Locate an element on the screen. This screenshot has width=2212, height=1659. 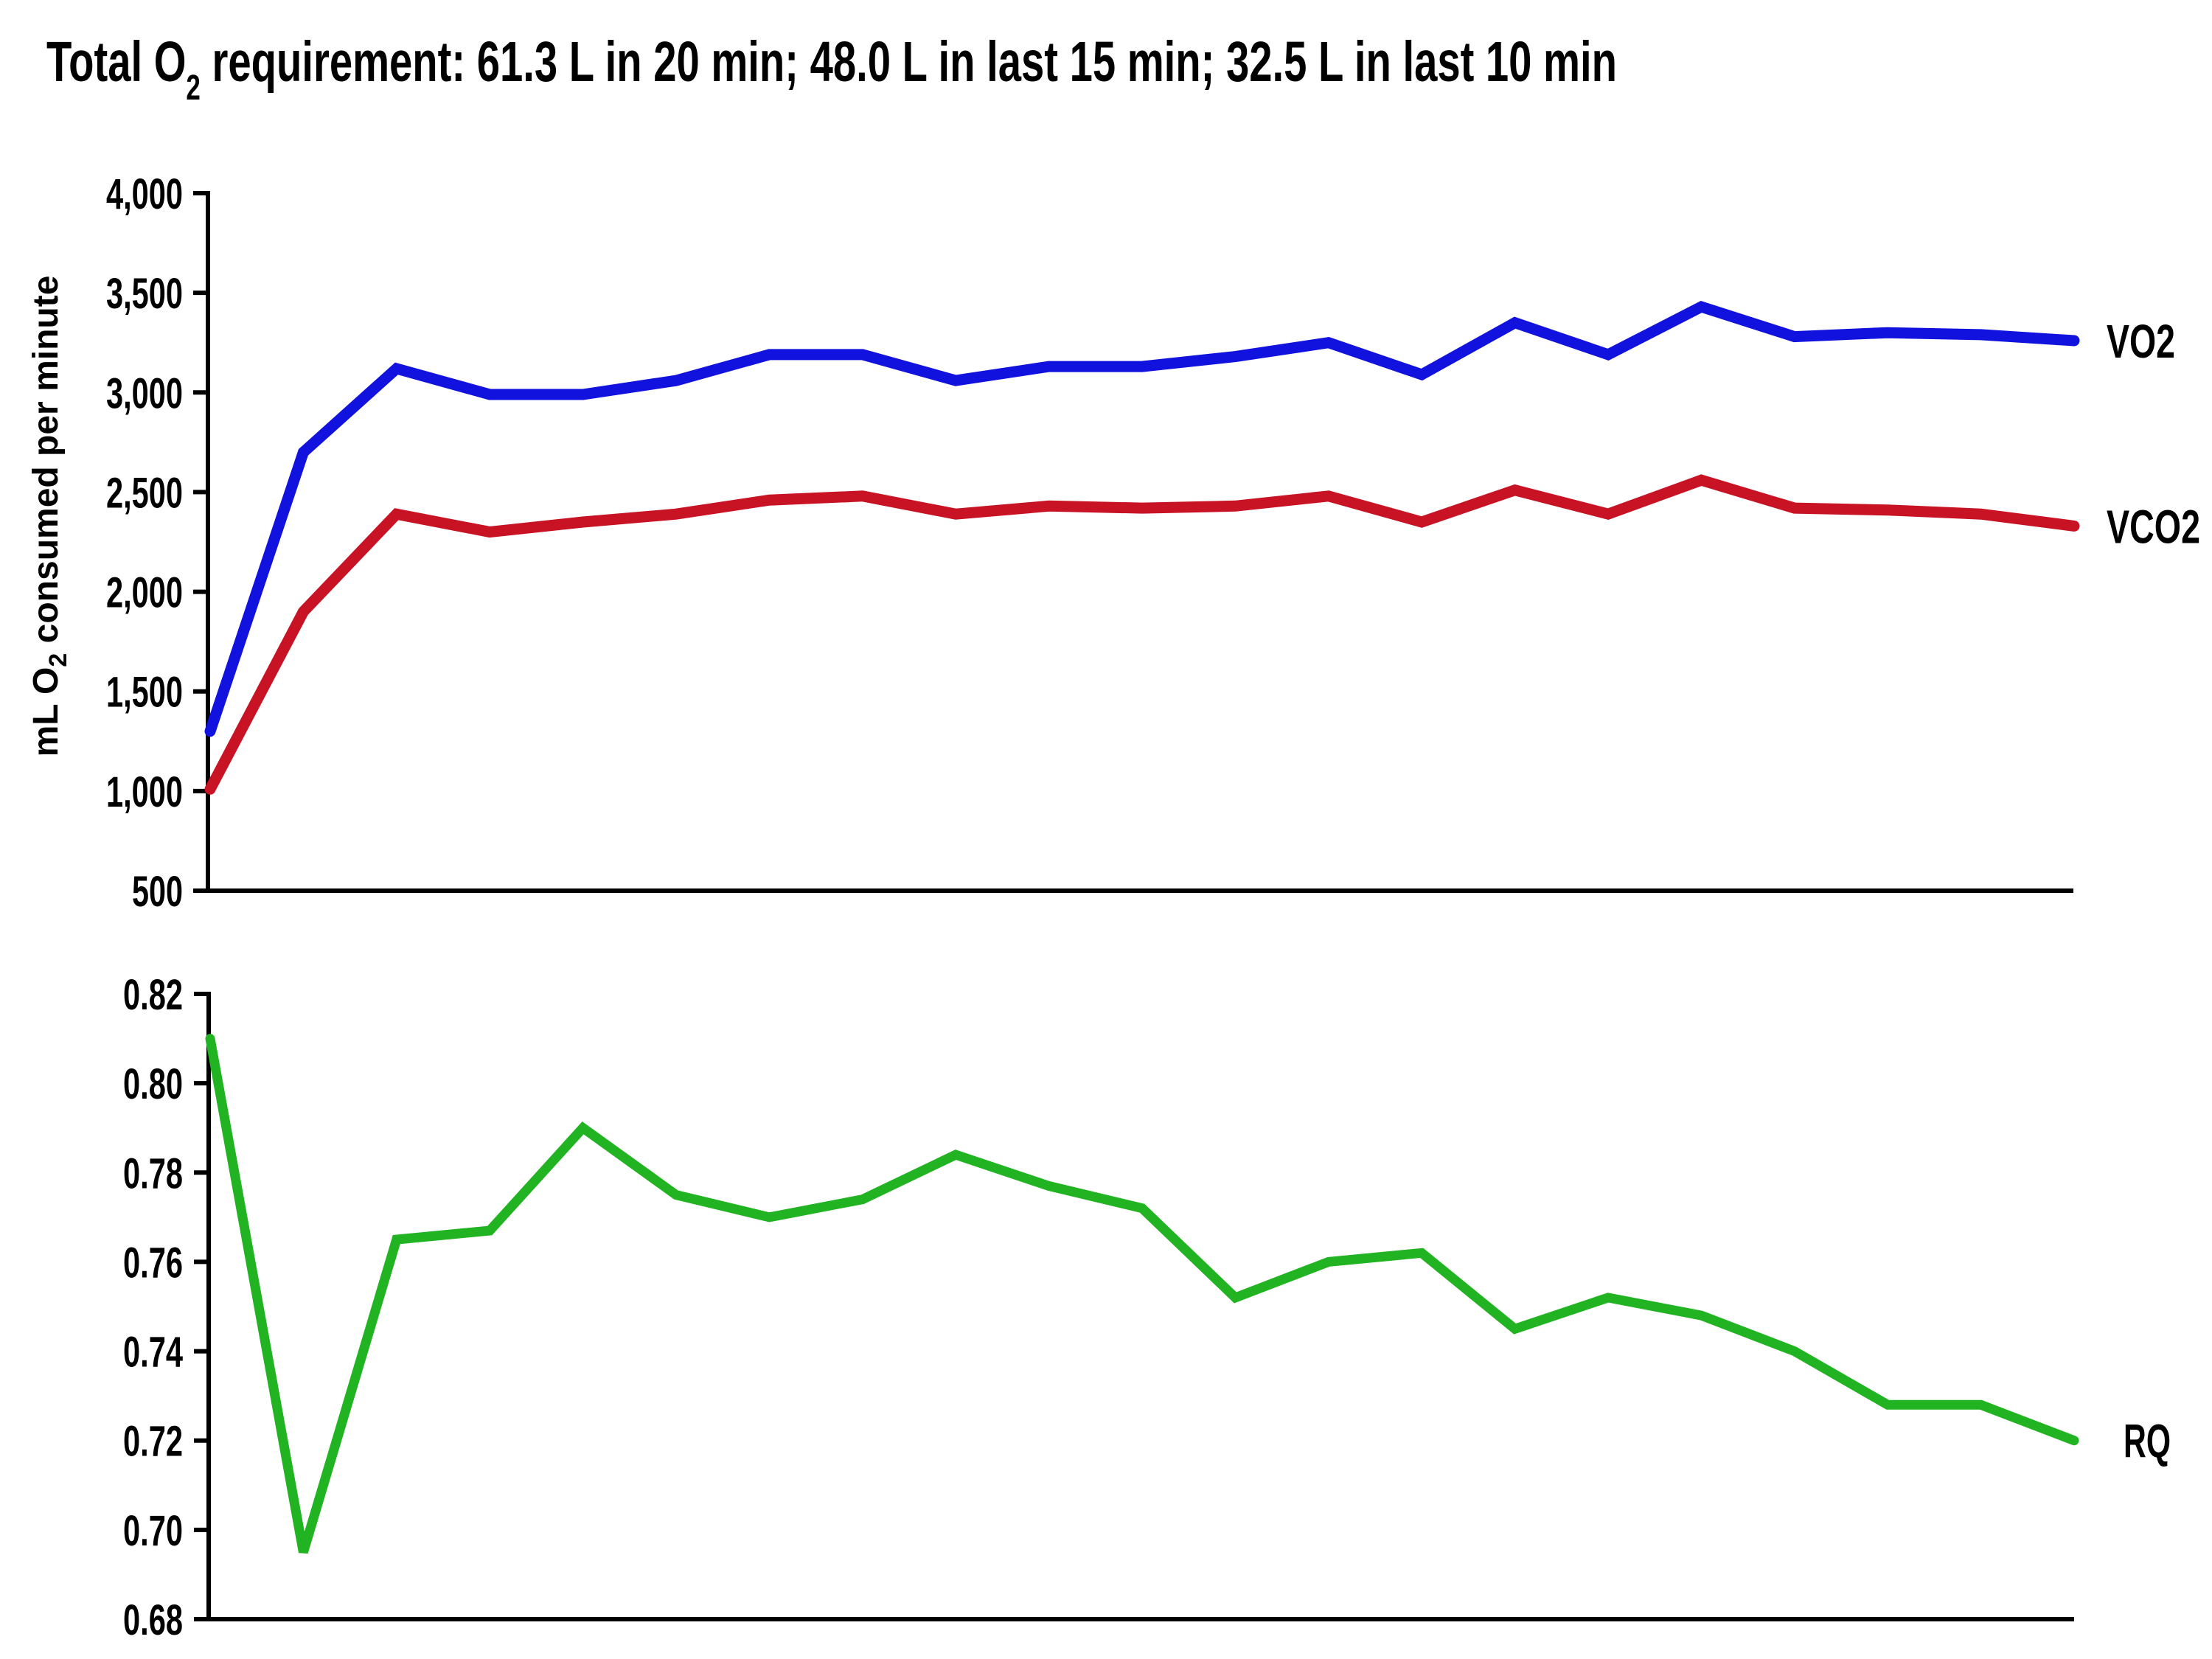
y-tick-label: 0.74 is located at coordinates (153, 1353).